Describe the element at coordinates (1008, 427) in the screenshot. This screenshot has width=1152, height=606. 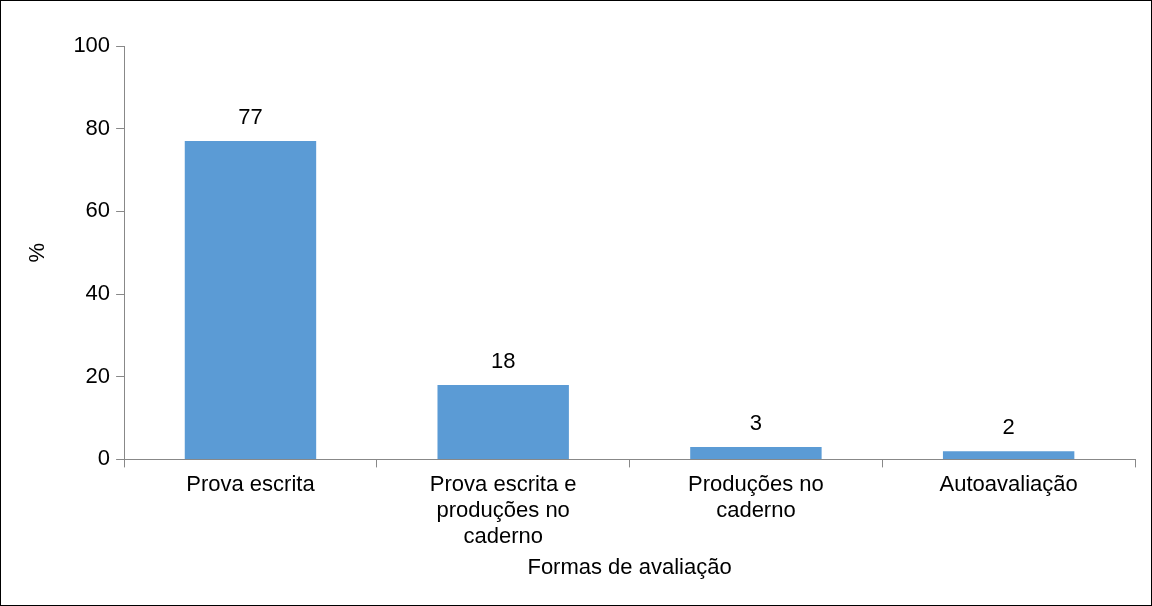
I see `data-label: 2` at that location.